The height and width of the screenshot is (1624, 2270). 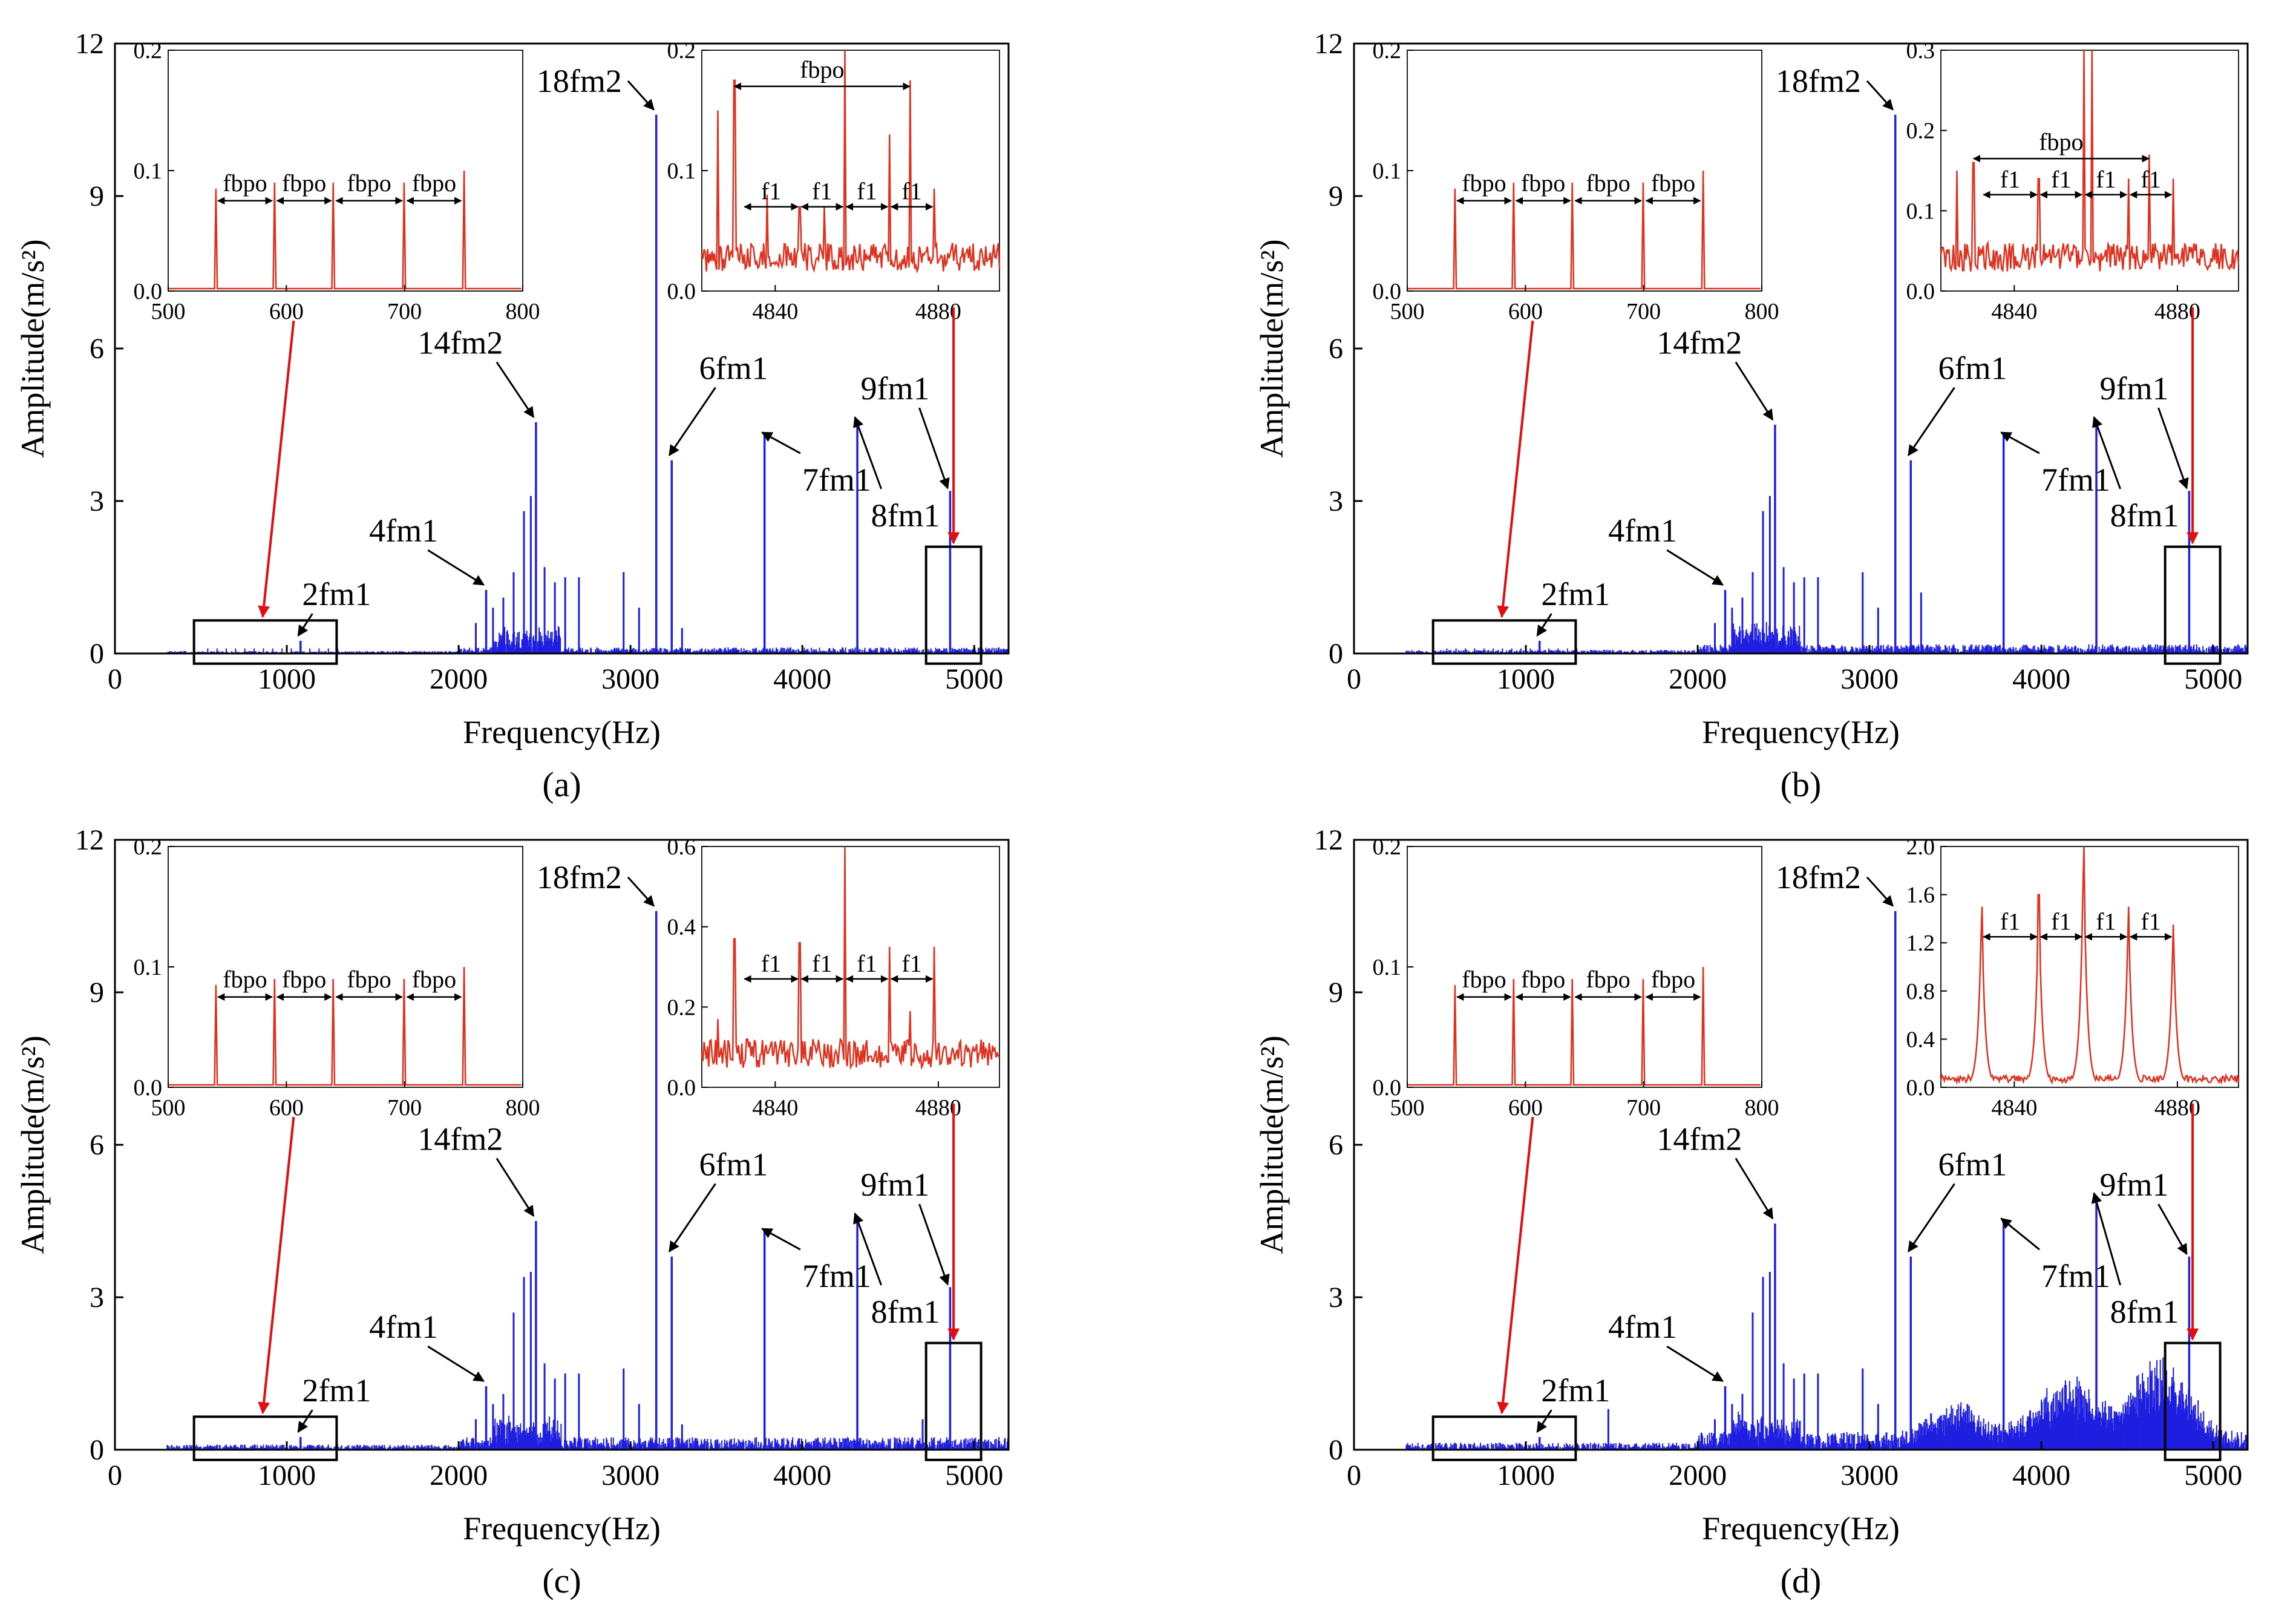 What do you see at coordinates (1698, 1475) in the screenshot?
I see `x-tick-label: 2000` at bounding box center [1698, 1475].